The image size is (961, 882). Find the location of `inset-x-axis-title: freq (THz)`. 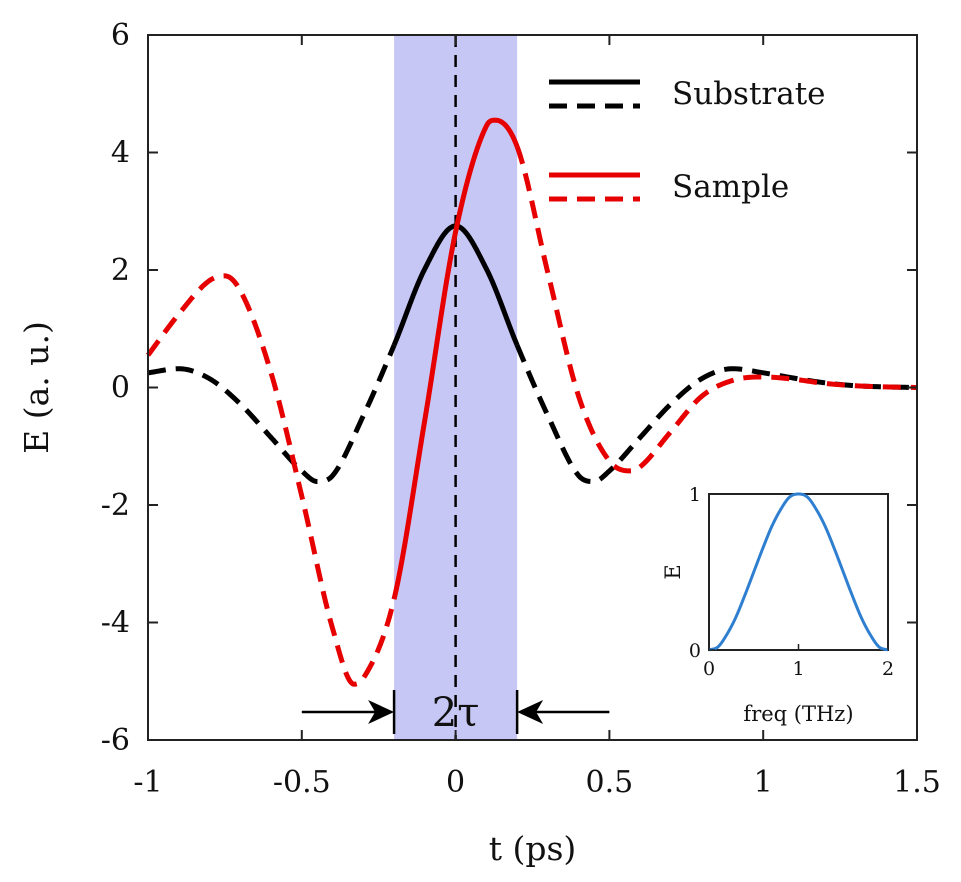

inset-x-axis-title: freq (THz) is located at coordinates (798, 714).